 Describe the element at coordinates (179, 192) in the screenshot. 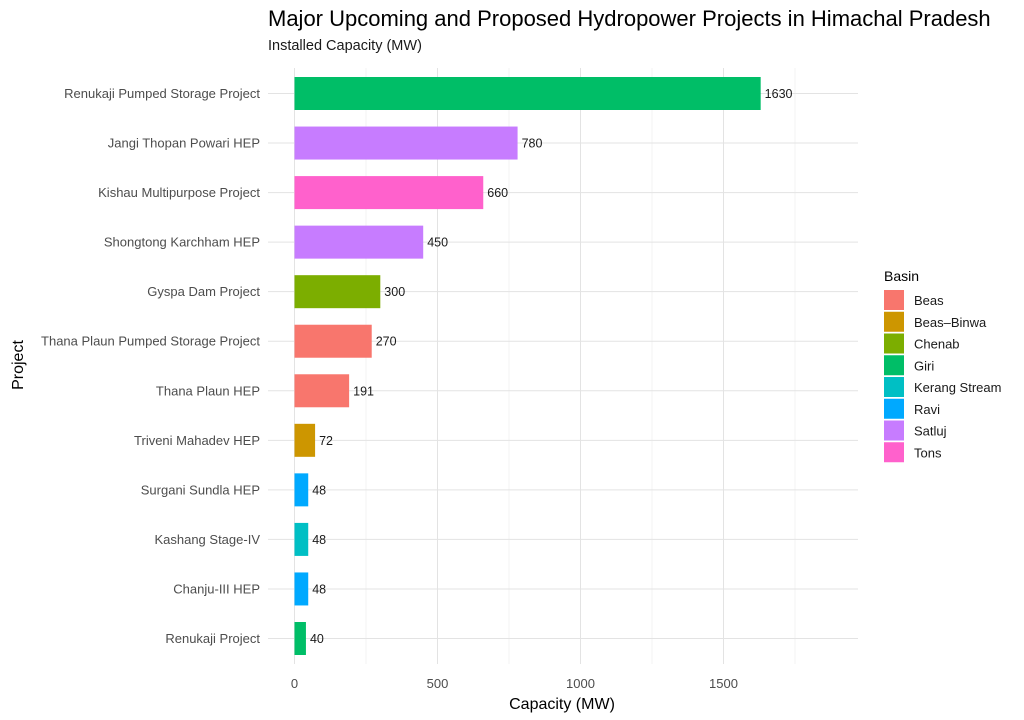

I see `y-tick-label: Kishau Multipurpose Project` at that location.